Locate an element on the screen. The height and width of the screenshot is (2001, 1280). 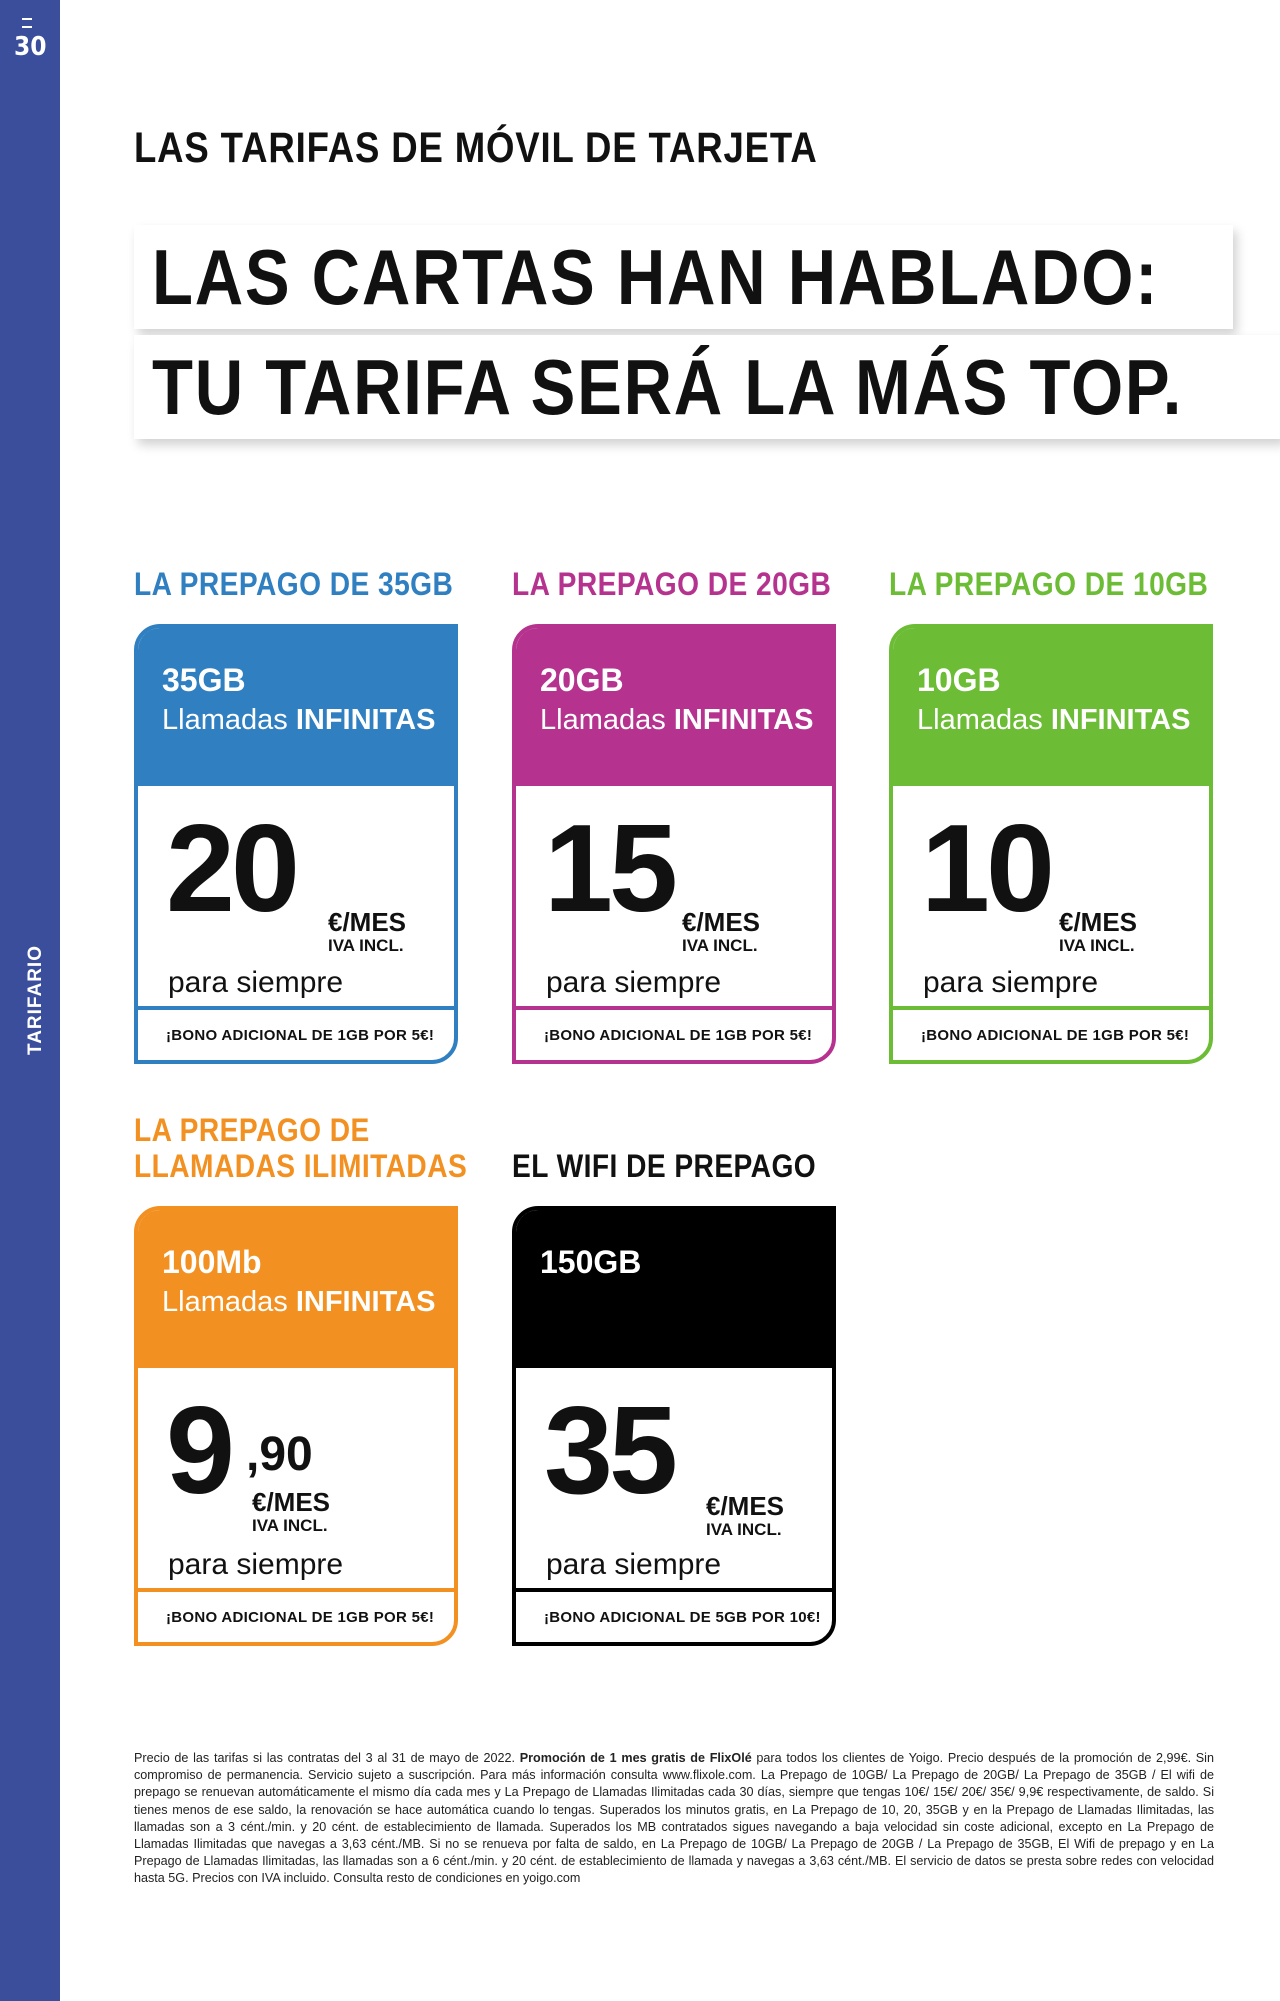
card-data: 150GB is located at coordinates (591, 1262).